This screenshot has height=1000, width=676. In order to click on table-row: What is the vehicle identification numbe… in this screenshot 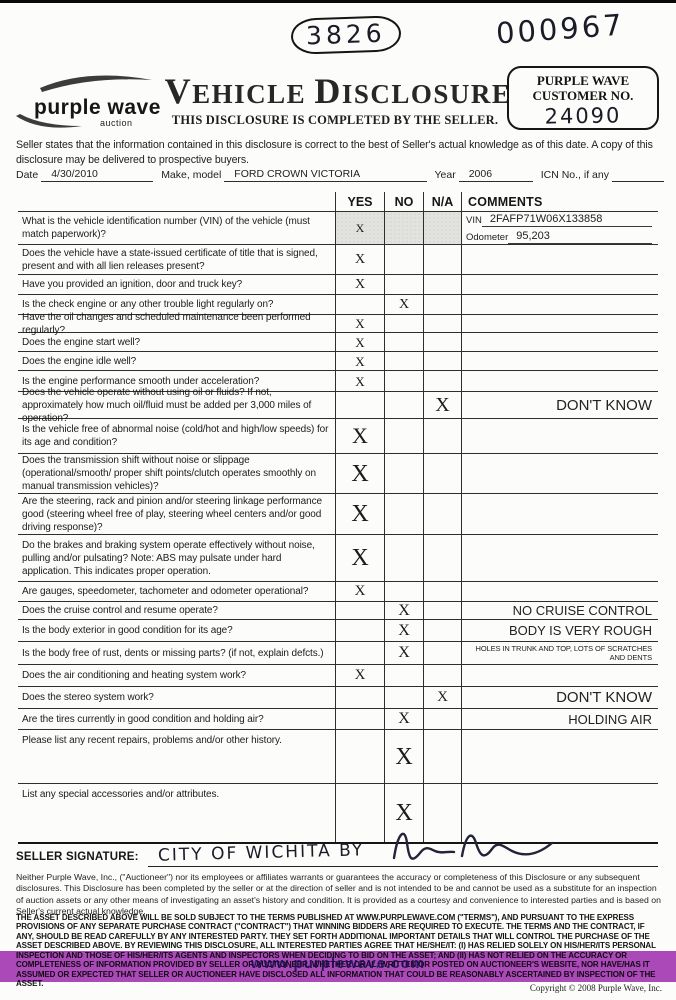, I will do `click(338, 228)`.